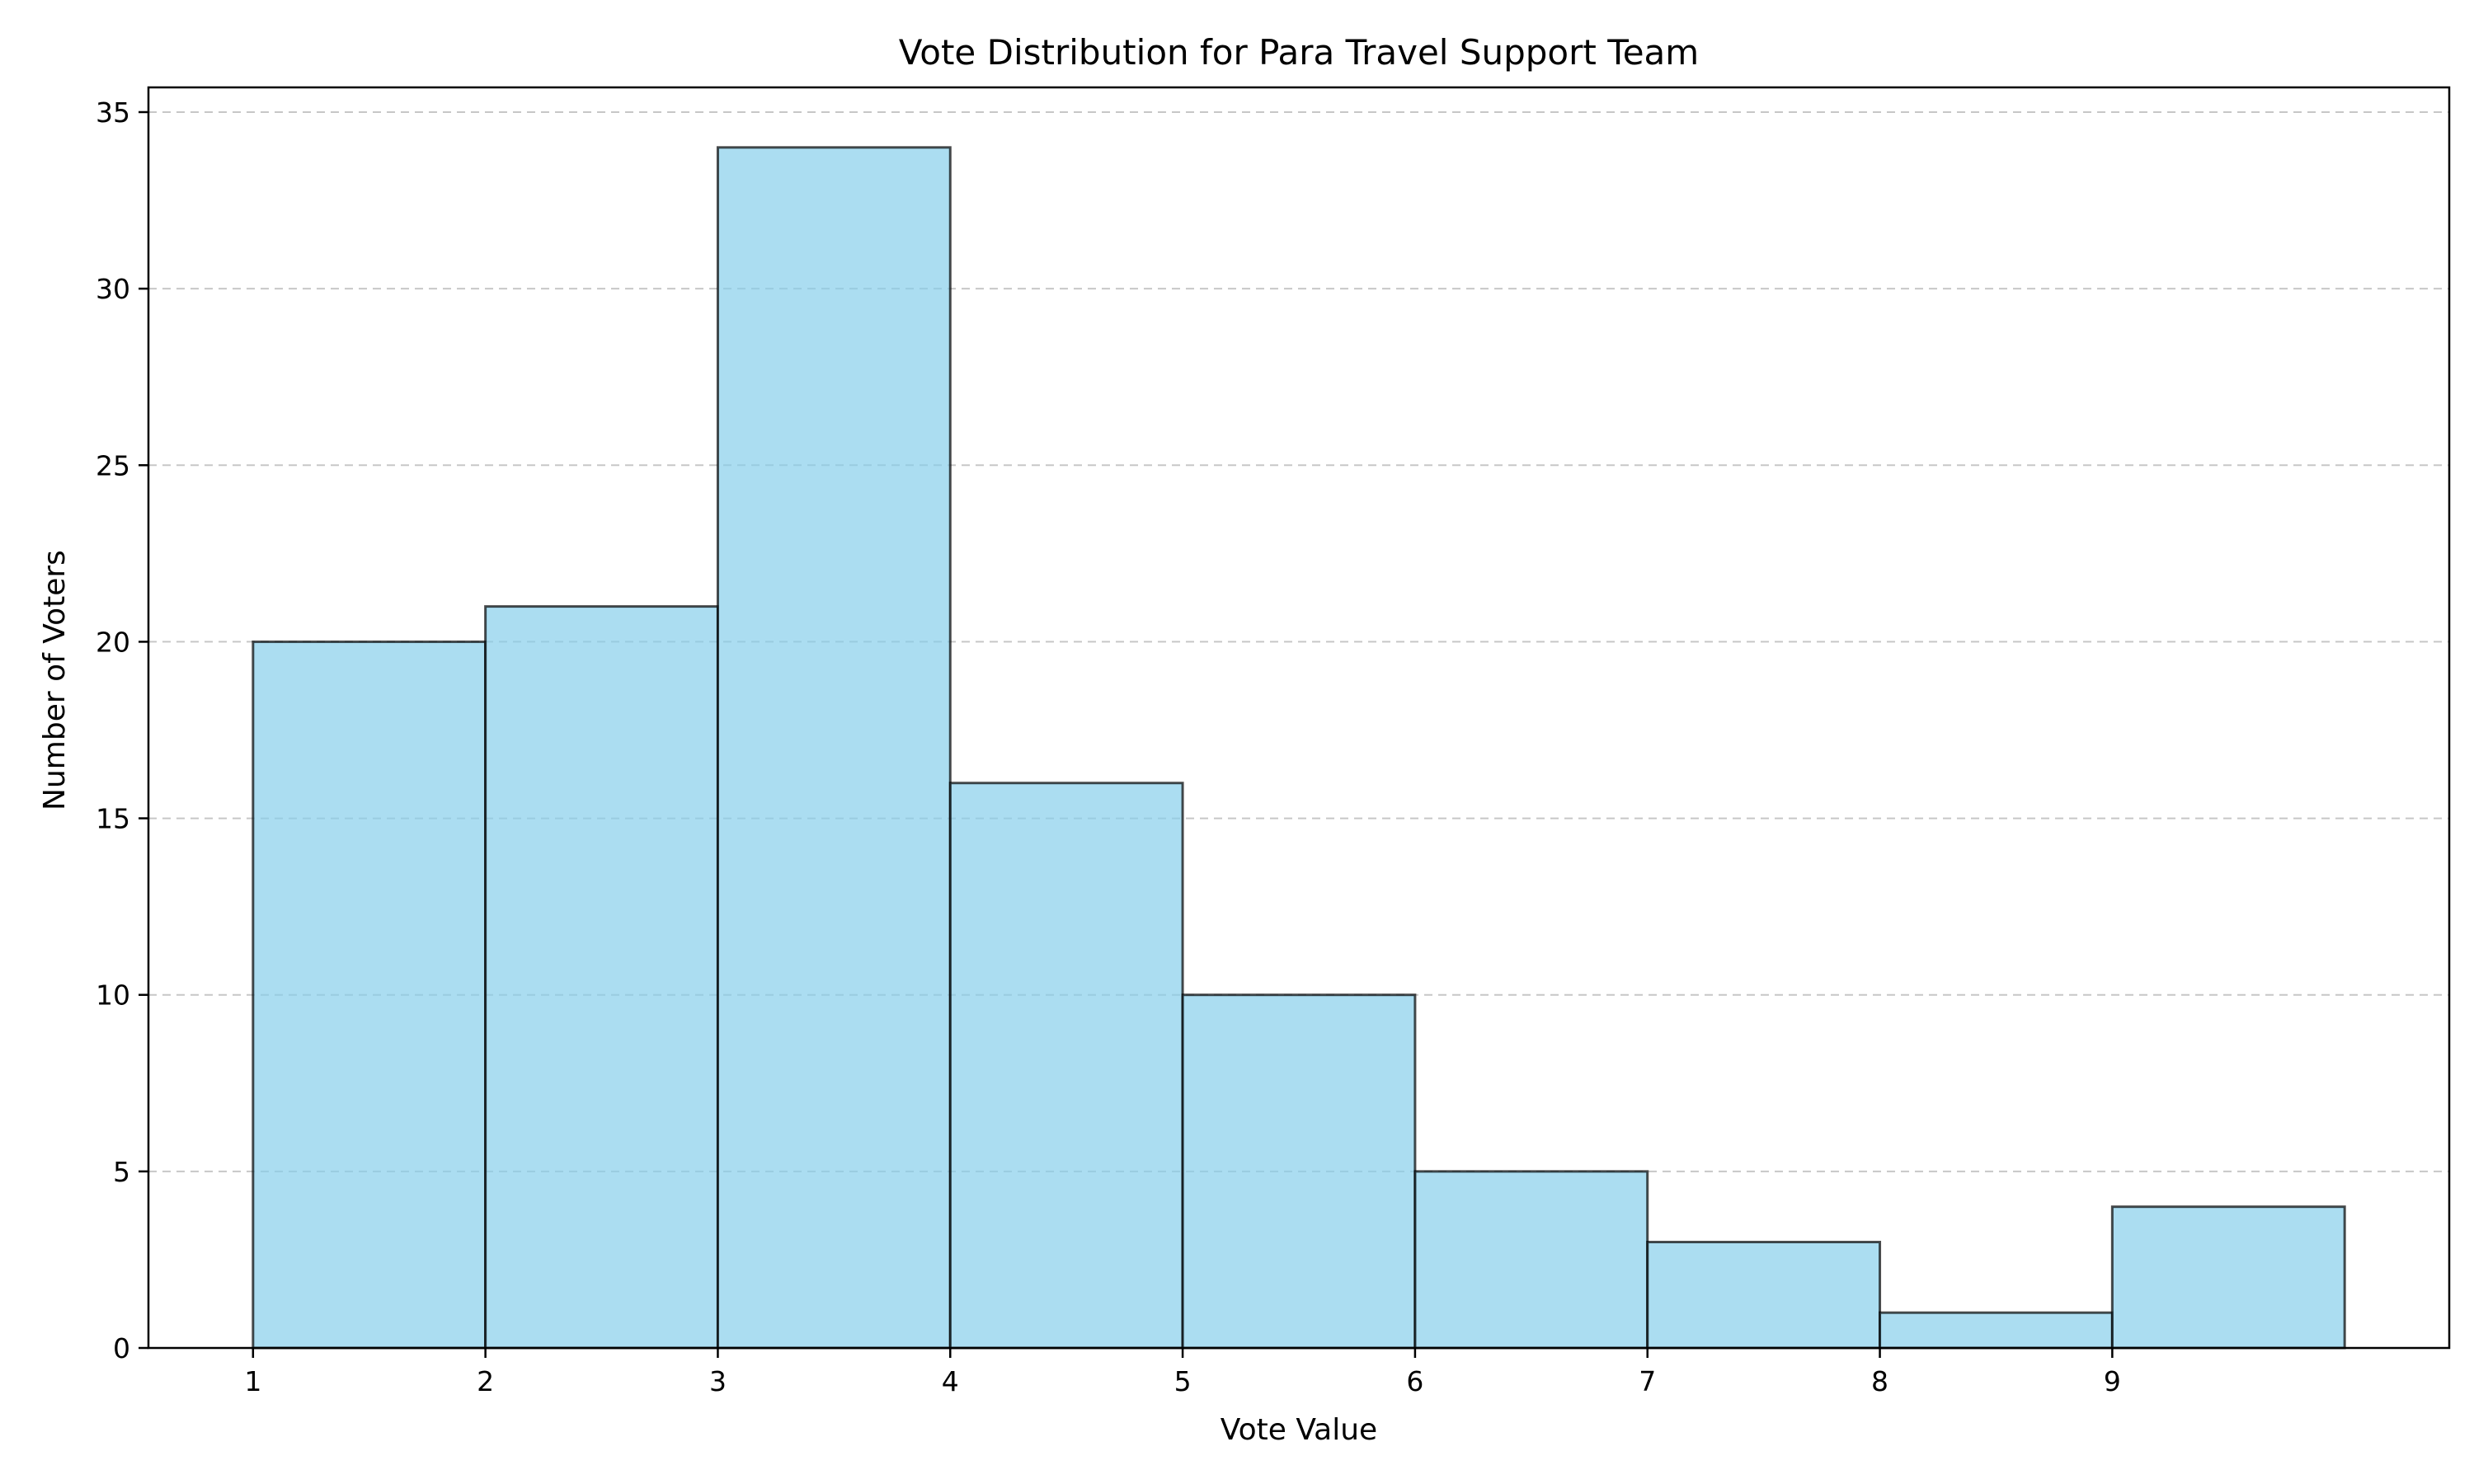 The height and width of the screenshot is (1484, 2474). Describe the element at coordinates (55, 680) in the screenshot. I see `y-axis-label: Number of Voters` at that location.